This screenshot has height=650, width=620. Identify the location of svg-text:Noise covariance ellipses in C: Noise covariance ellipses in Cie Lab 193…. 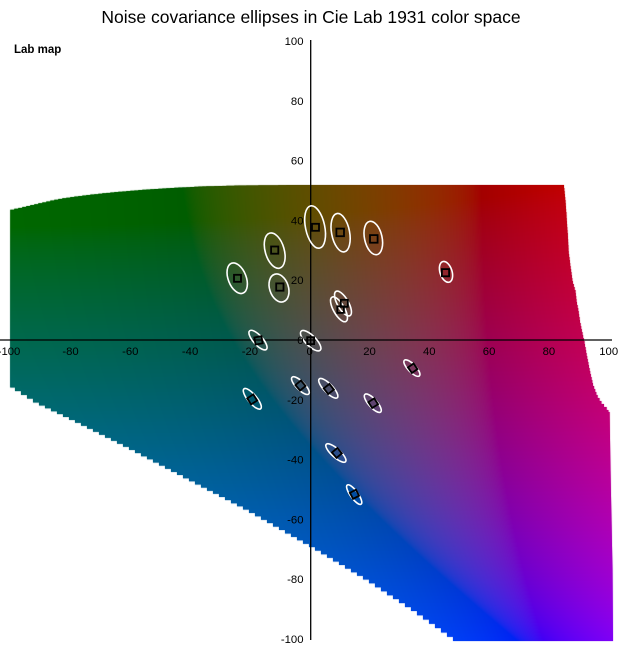
(310, 17).